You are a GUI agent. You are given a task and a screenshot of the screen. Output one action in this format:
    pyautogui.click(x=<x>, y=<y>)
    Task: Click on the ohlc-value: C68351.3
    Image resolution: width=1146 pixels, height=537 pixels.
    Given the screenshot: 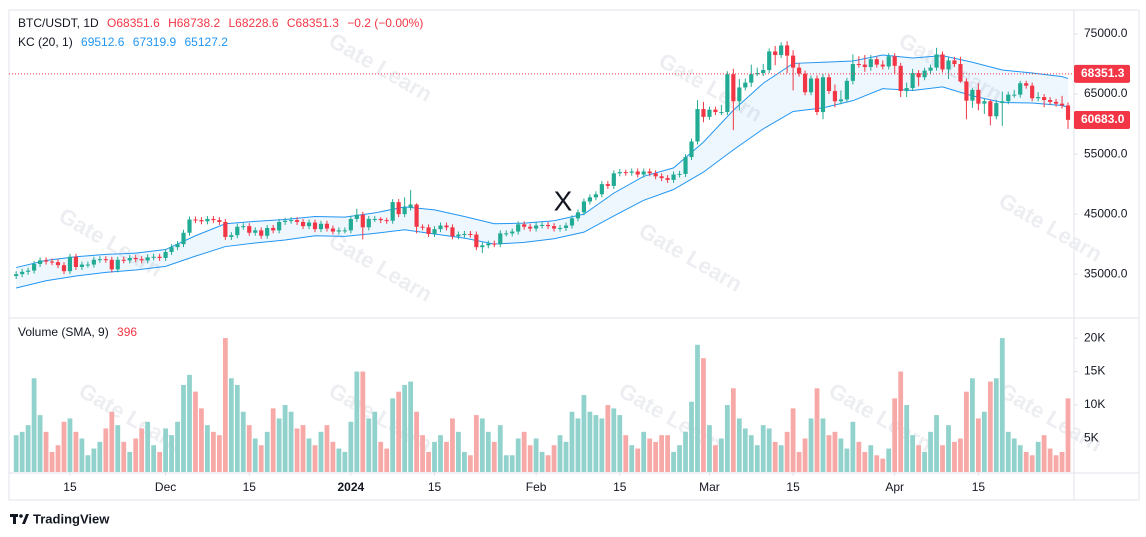 What is the action you would take?
    pyautogui.click(x=312, y=23)
    